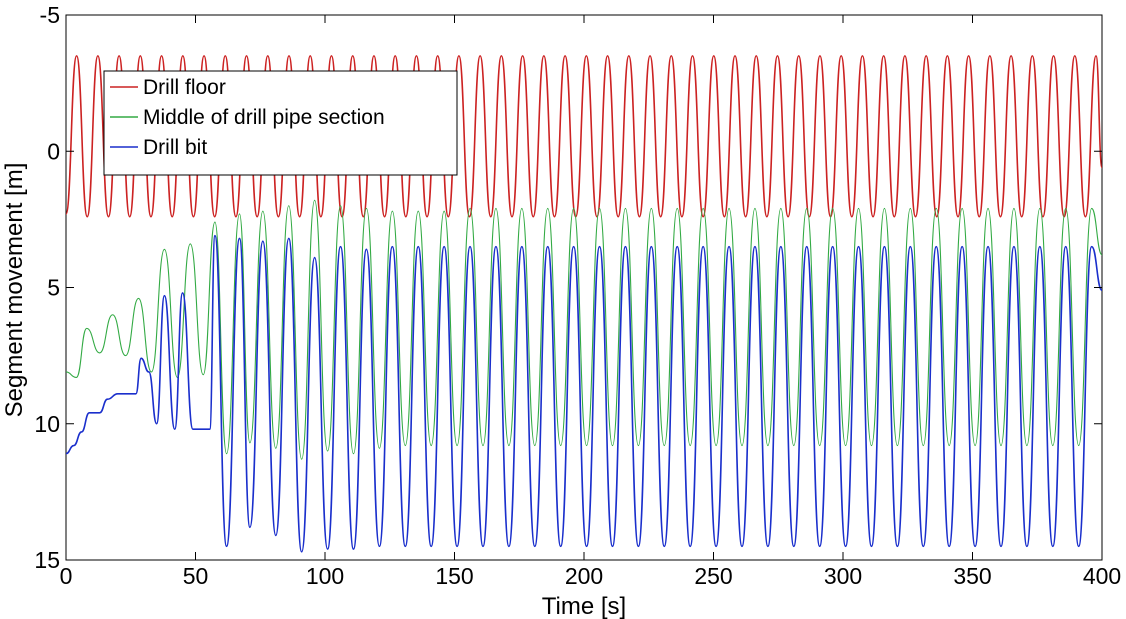 Image resolution: width=1126 pixels, height=619 pixels. I want to click on y-axis-title: Segment movement [m], so click(14, 290).